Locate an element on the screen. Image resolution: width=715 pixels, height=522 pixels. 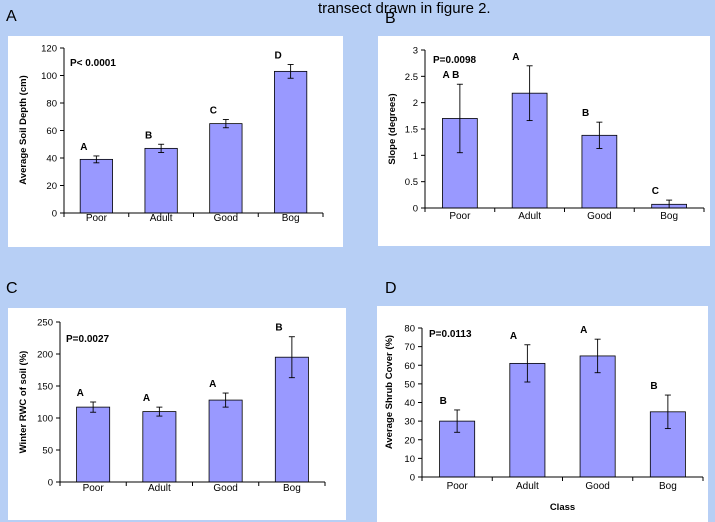
y-tick-label: 30 is located at coordinates (409, 422).